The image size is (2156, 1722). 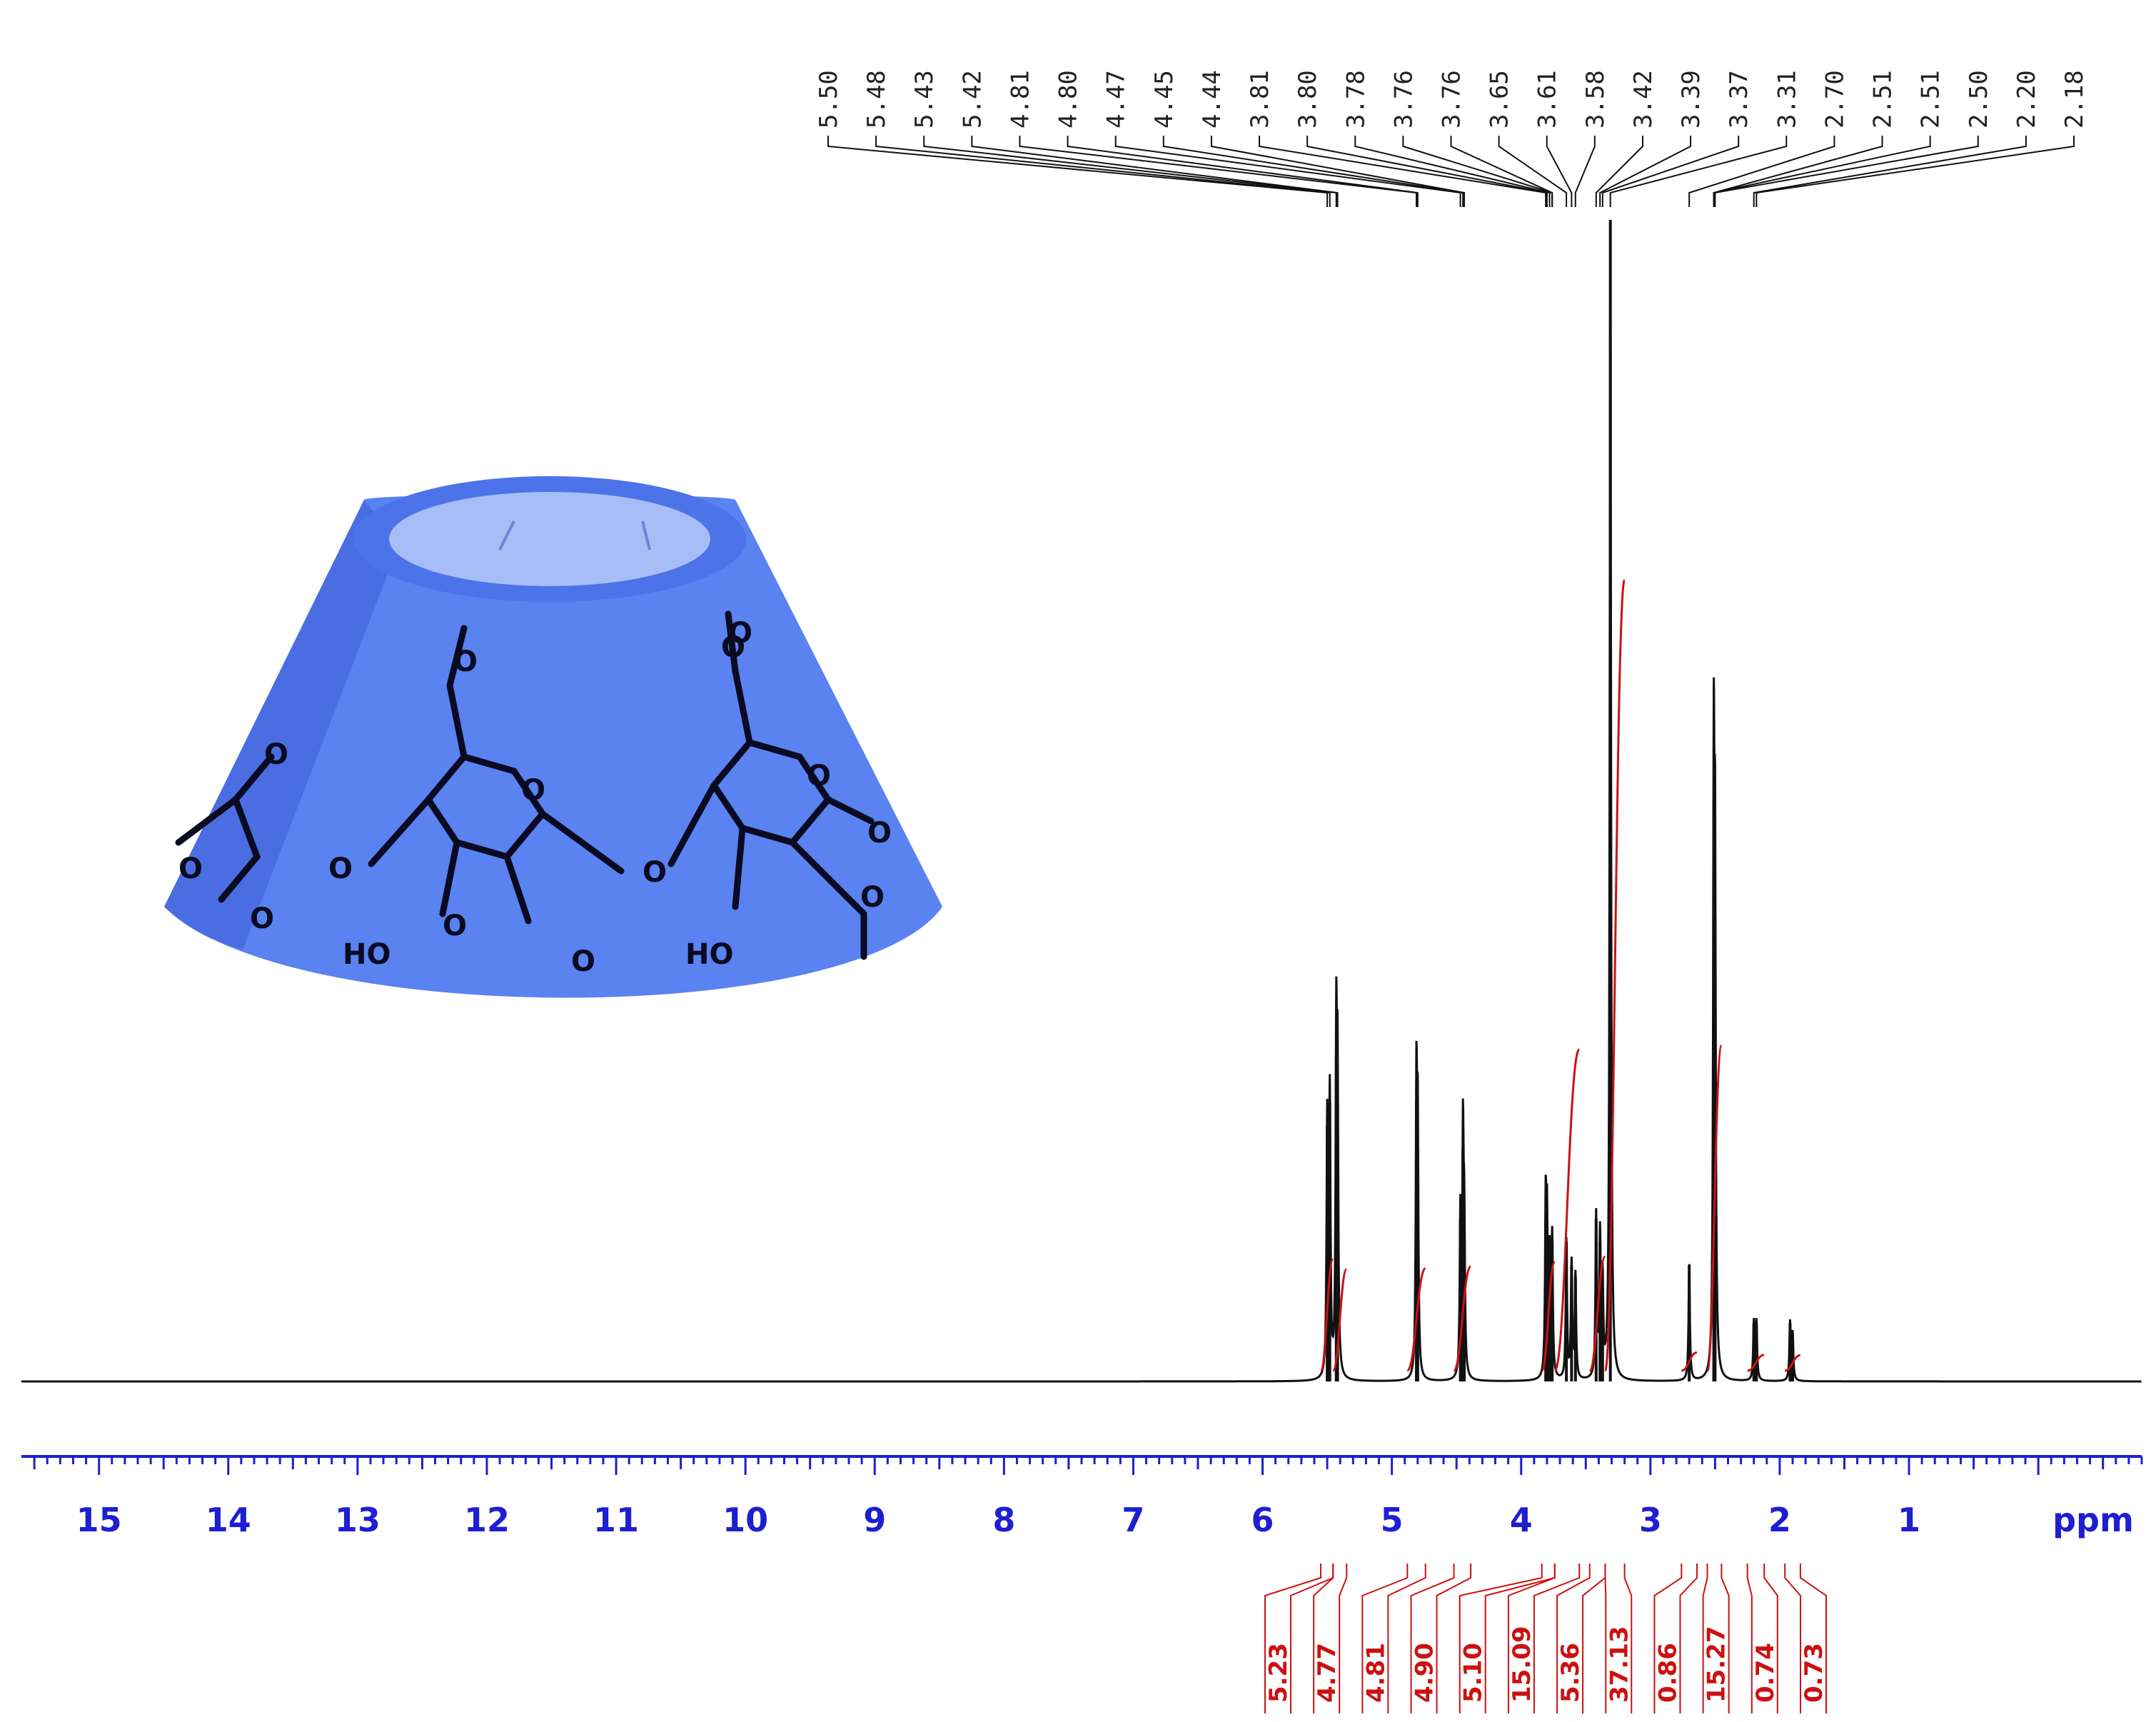 I want to click on peak-label: 4.80, so click(x=1237, y=139).